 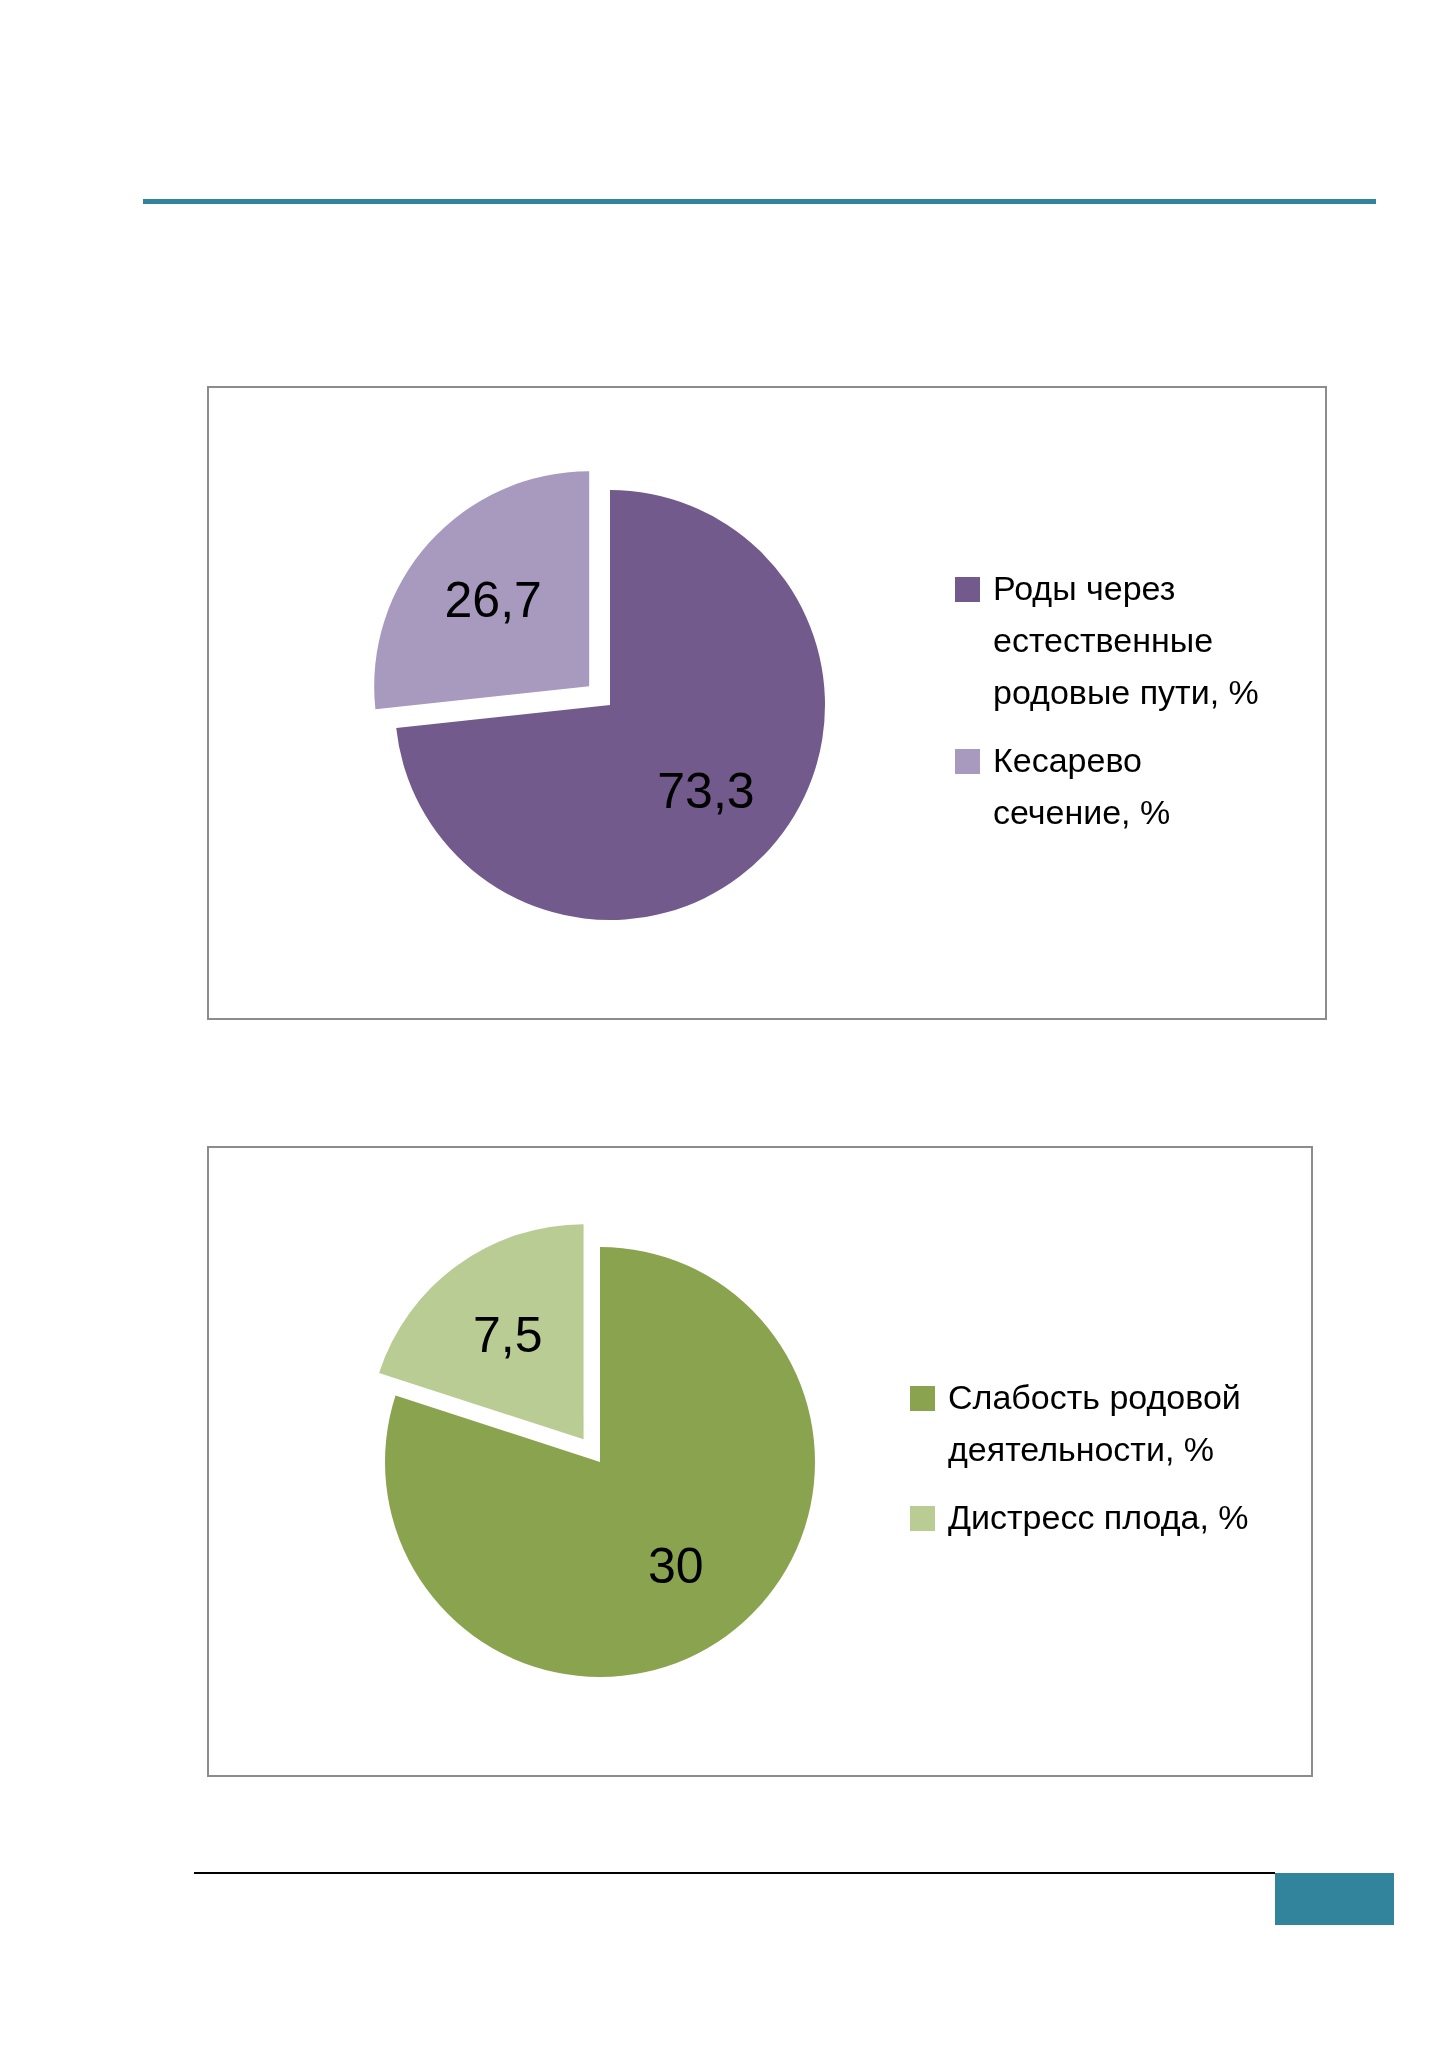 What do you see at coordinates (1098, 1517) in the screenshot?
I see `legend-label: Дистресс плода, %` at bounding box center [1098, 1517].